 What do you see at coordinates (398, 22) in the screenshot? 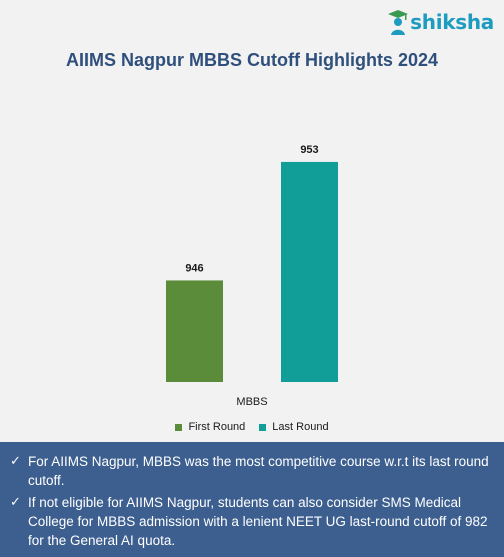
I see `graduate-icon` at bounding box center [398, 22].